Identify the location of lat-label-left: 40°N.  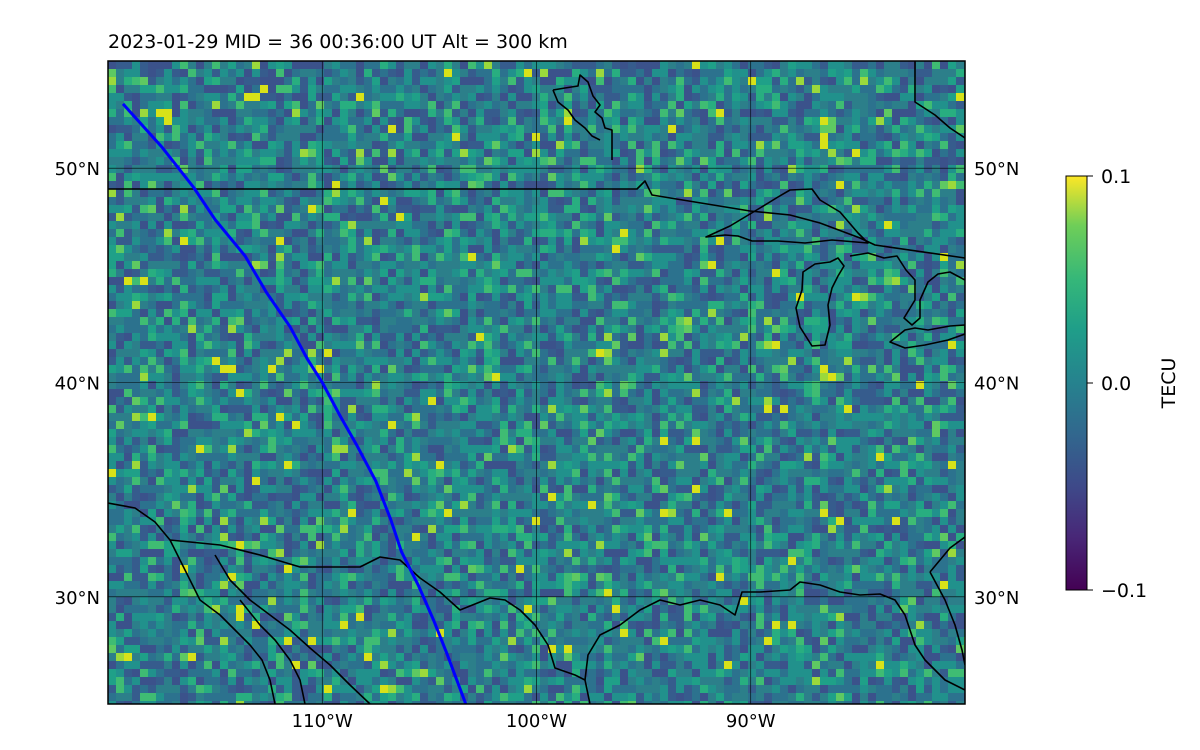
(77, 384).